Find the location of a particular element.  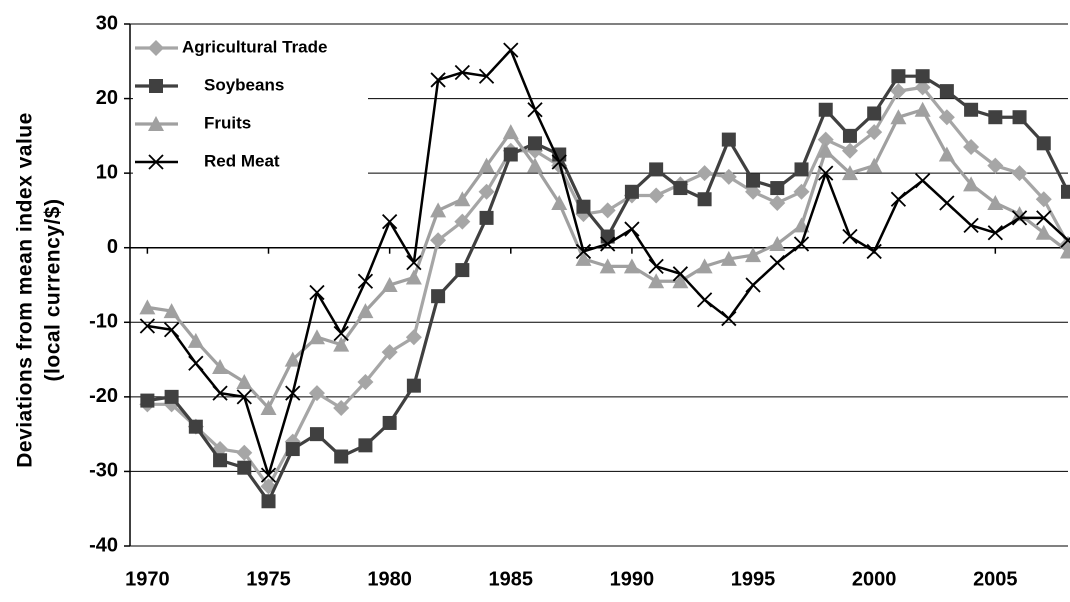

y-tick-label: 30 is located at coordinates (107, 23).